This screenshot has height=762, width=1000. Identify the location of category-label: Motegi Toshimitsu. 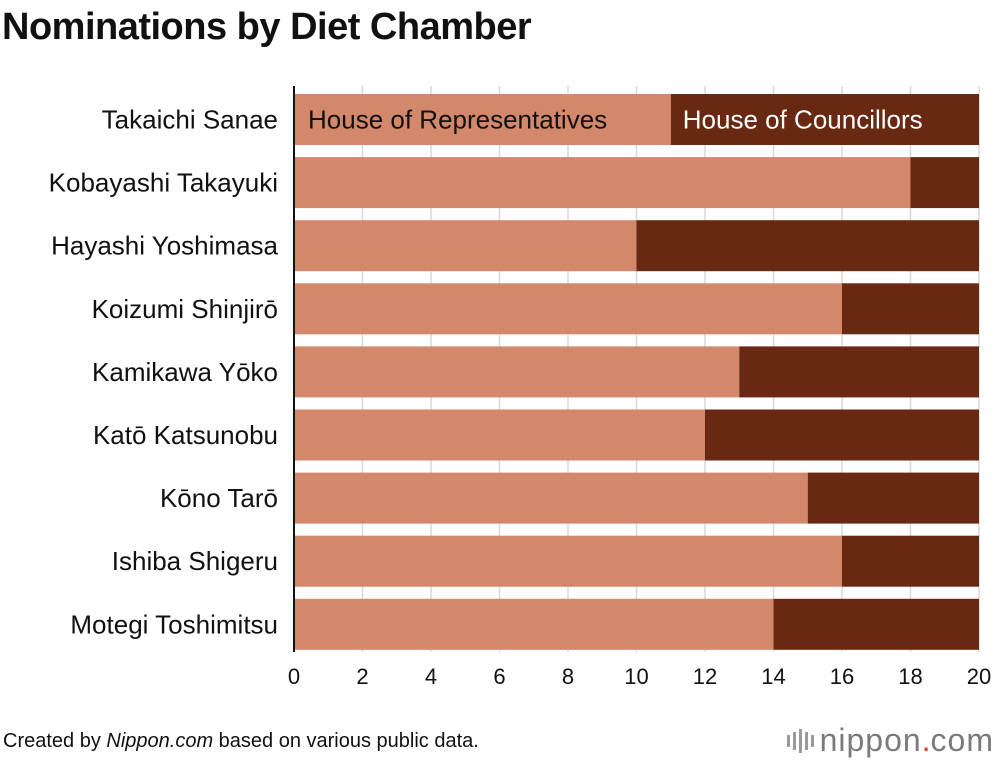
(174, 624).